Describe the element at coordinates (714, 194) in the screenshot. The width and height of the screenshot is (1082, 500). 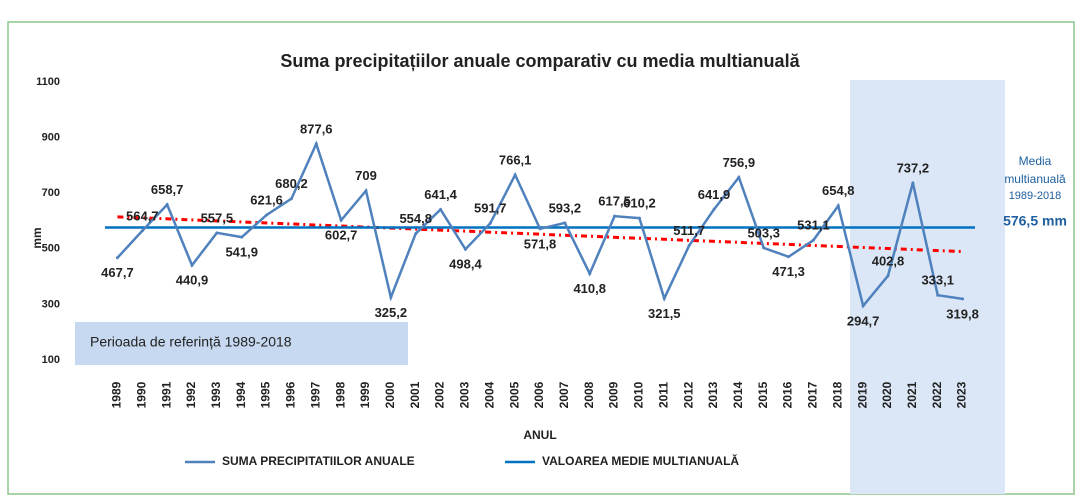
I see `data-label: 641,9` at that location.